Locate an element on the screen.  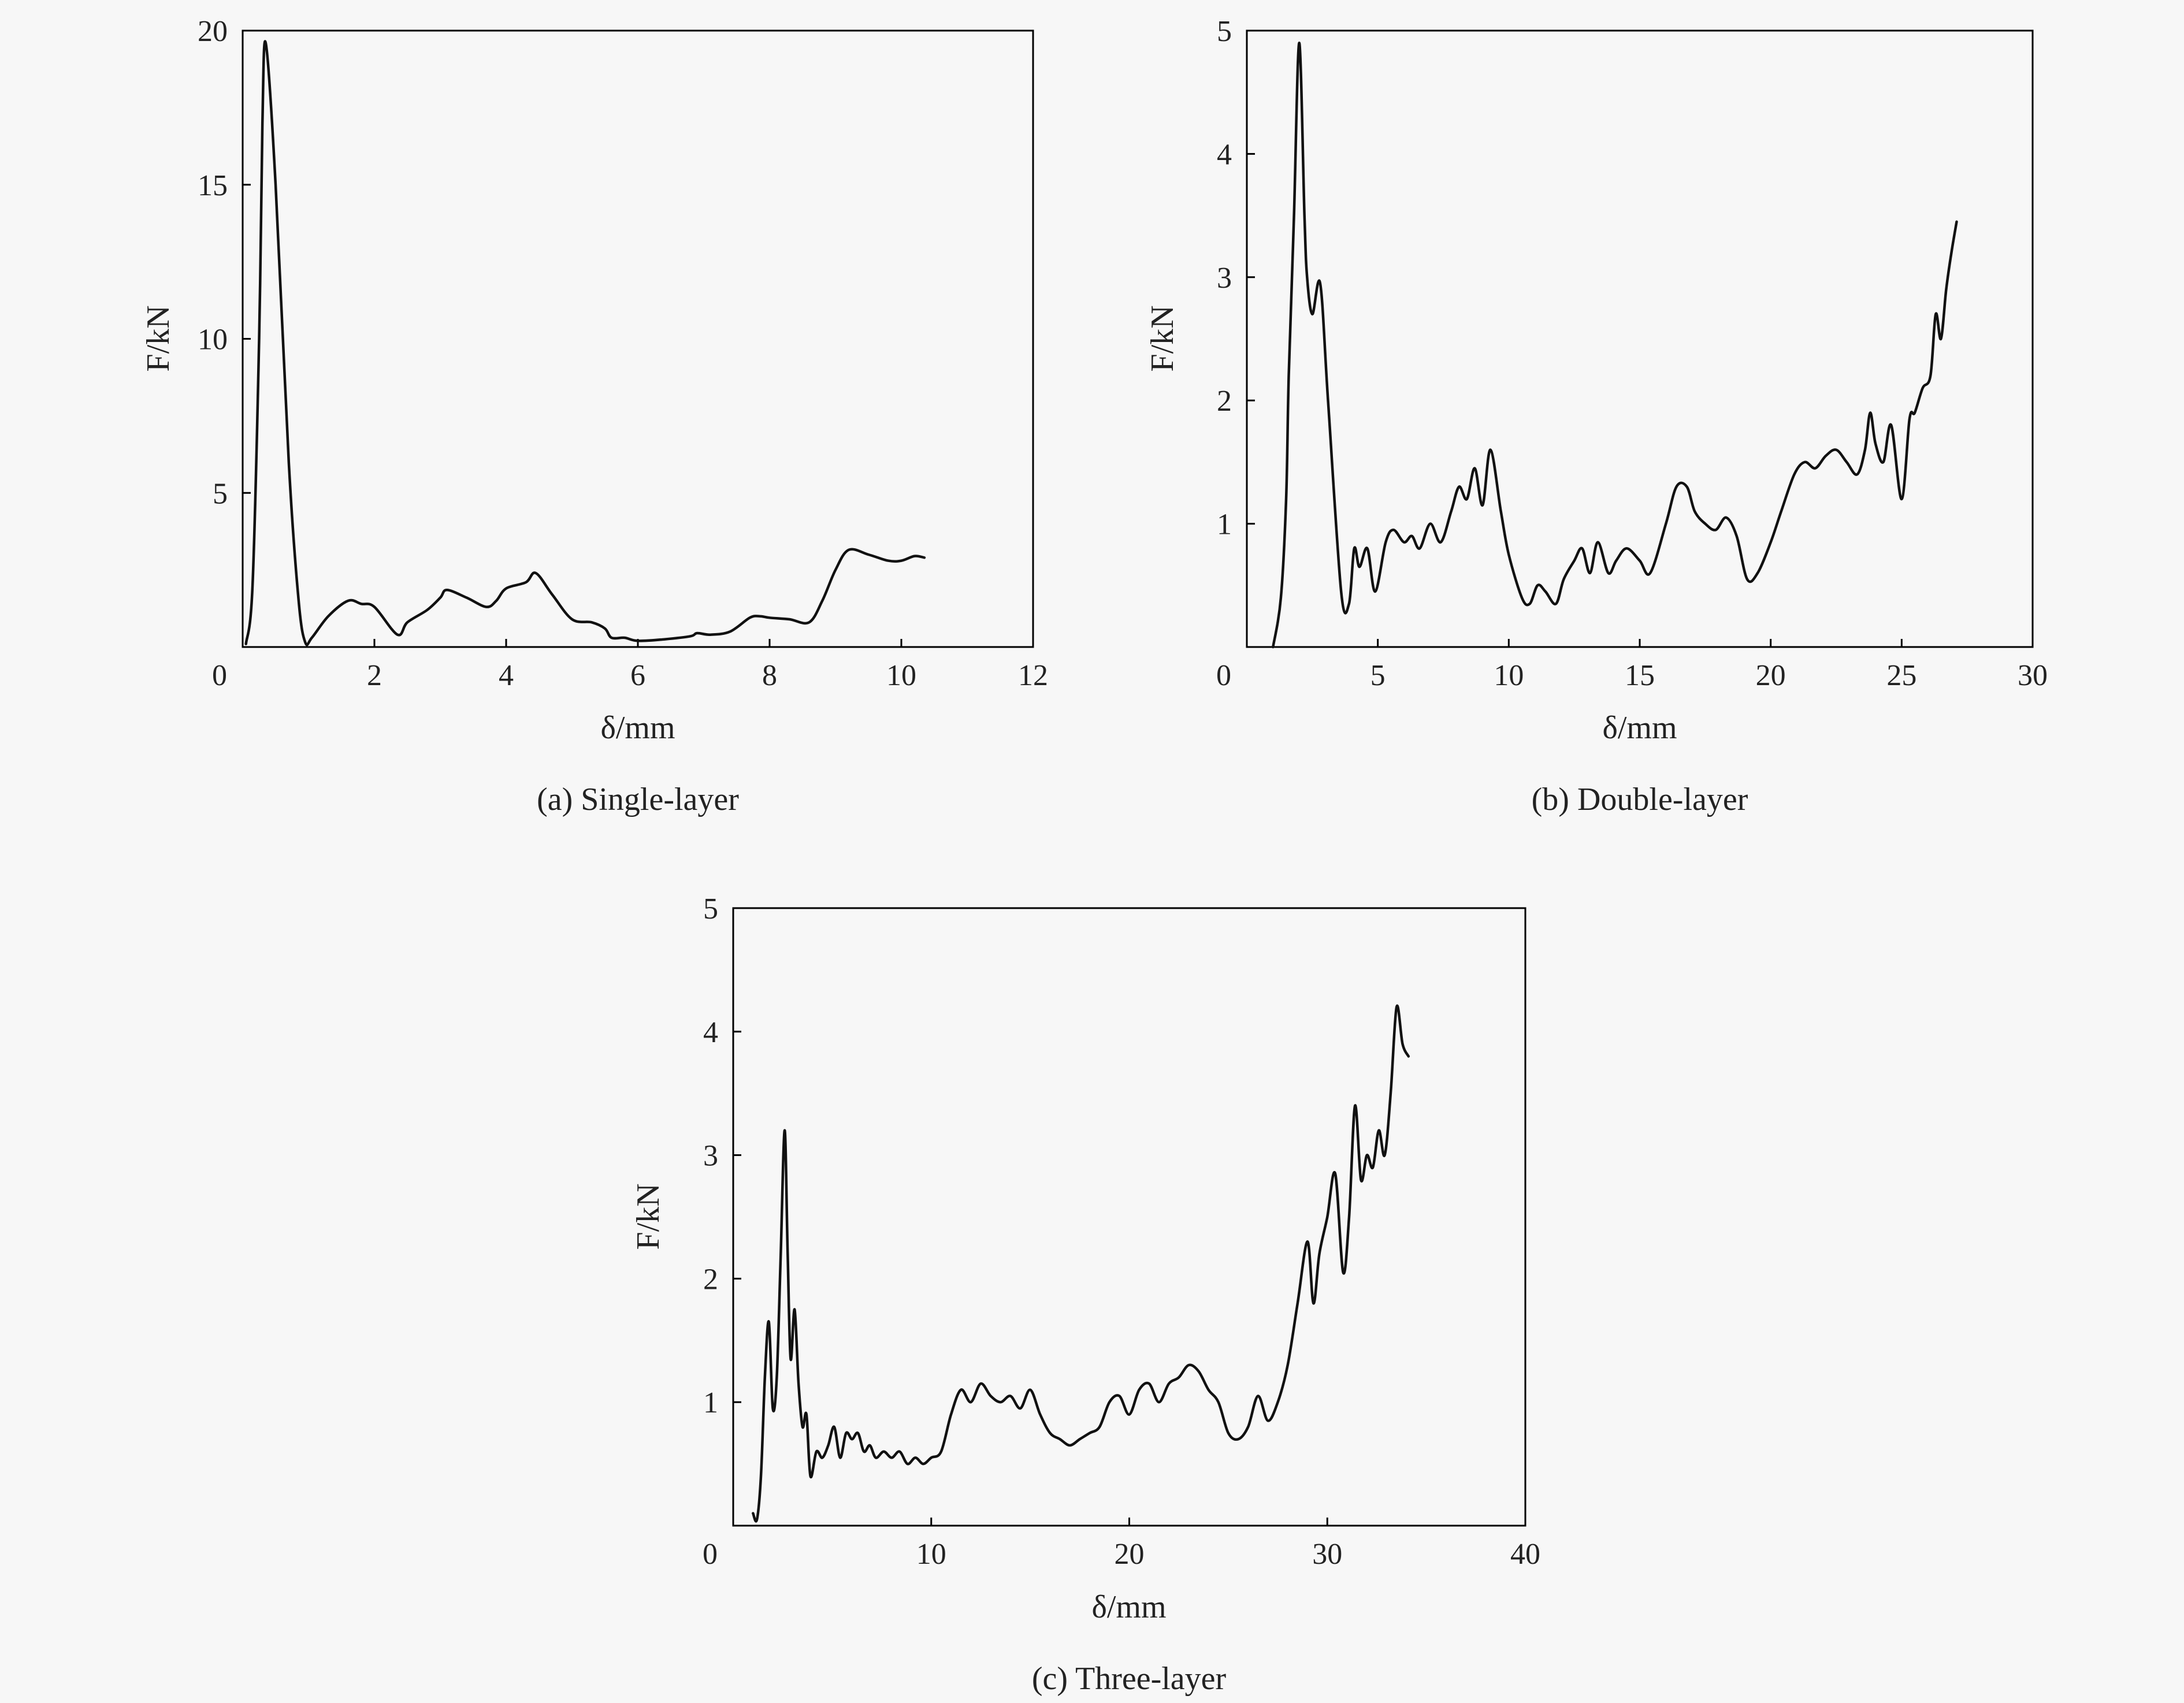
panel-caption: (a) Single-layer is located at coordinates (638, 799).